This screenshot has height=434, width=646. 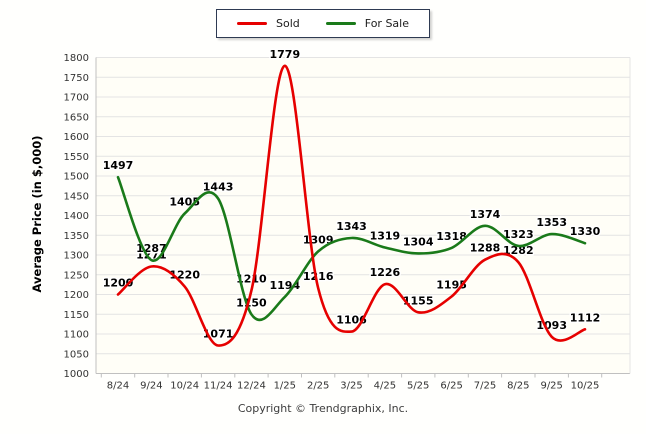 What do you see at coordinates (385, 236) in the screenshot?
I see `data-label-for-sale: 1319` at bounding box center [385, 236].